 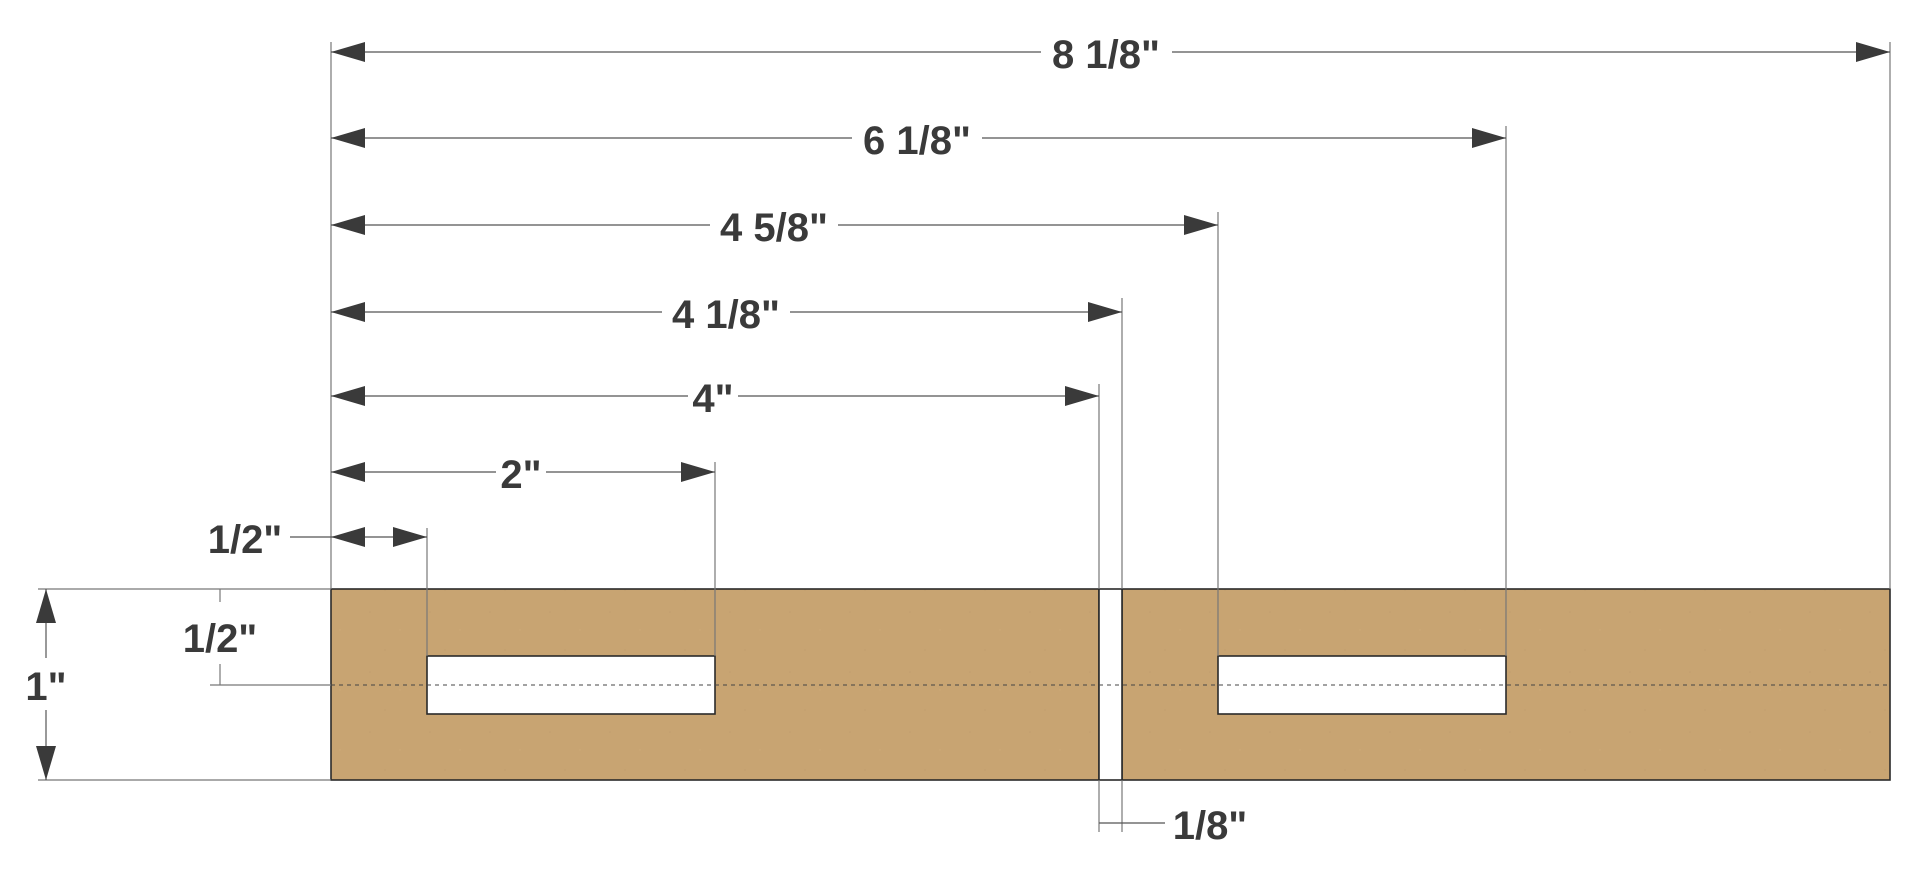 I want to click on dim-cut-end: 4 1/8", so click(x=726, y=315).